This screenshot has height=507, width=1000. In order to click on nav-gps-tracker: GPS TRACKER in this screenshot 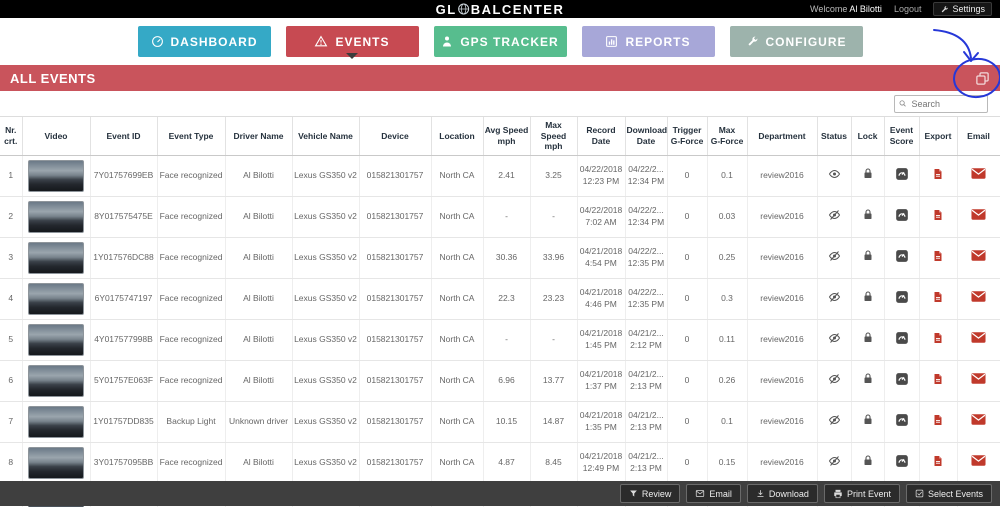, I will do `click(500, 41)`.